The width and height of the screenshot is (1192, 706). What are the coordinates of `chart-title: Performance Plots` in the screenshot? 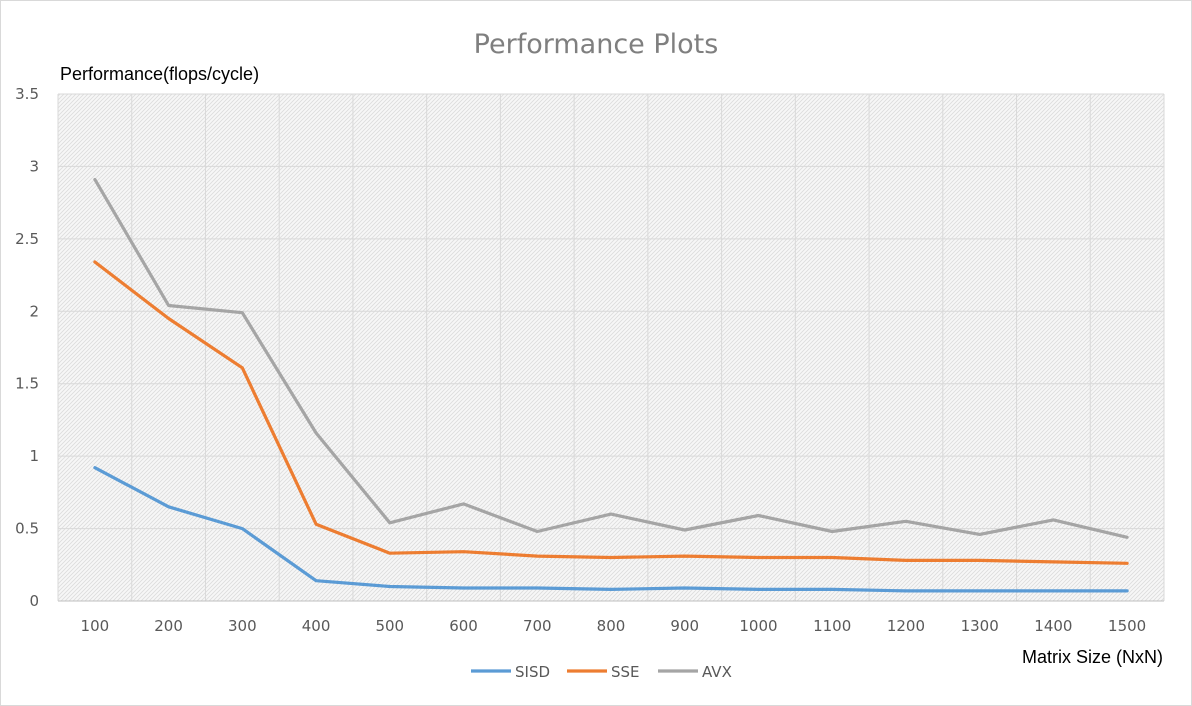 It's located at (596, 44).